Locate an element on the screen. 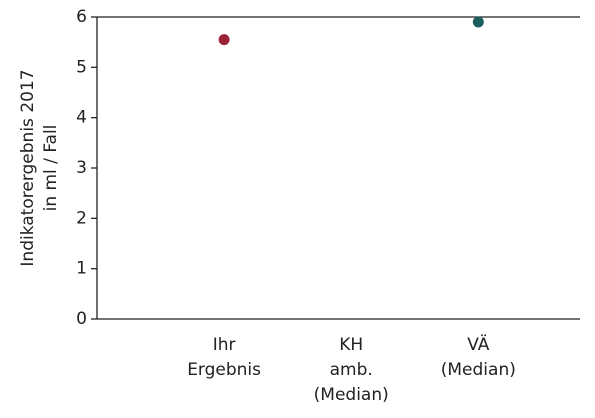 Image resolution: width=595 pixels, height=418 pixels. y-tick-label: 1 is located at coordinates (81, 269).